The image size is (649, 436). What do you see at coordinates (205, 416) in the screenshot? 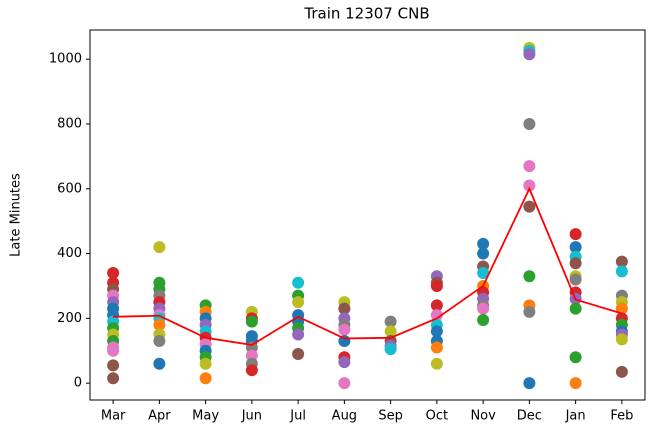
I see `x-tick-label: May` at bounding box center [205, 416].